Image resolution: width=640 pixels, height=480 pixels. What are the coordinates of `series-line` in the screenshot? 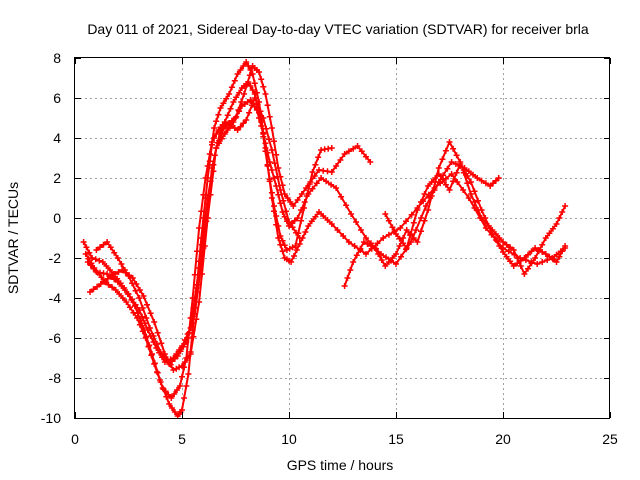 It's located at (475, 215).